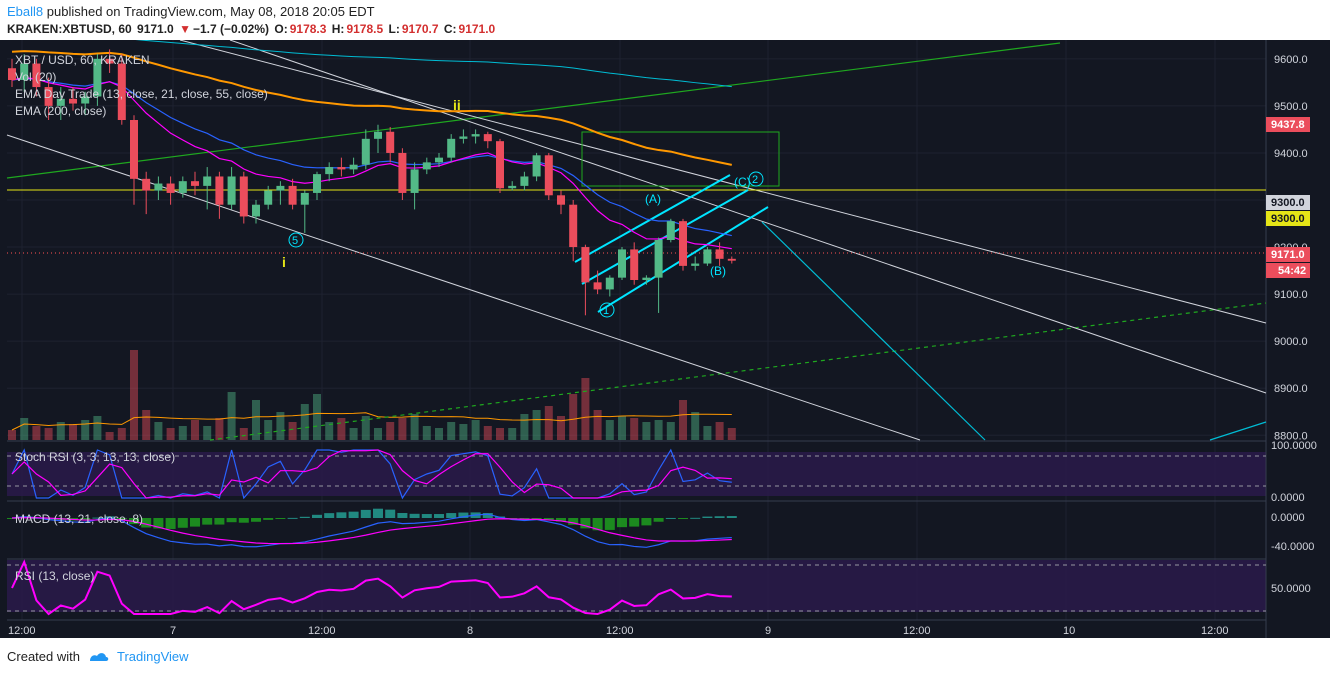 This screenshot has width=1330, height=674. I want to click on time-axis: 12:00 7 12:00 8 12:00 9 12:00 10 12:00, so click(618, 631).